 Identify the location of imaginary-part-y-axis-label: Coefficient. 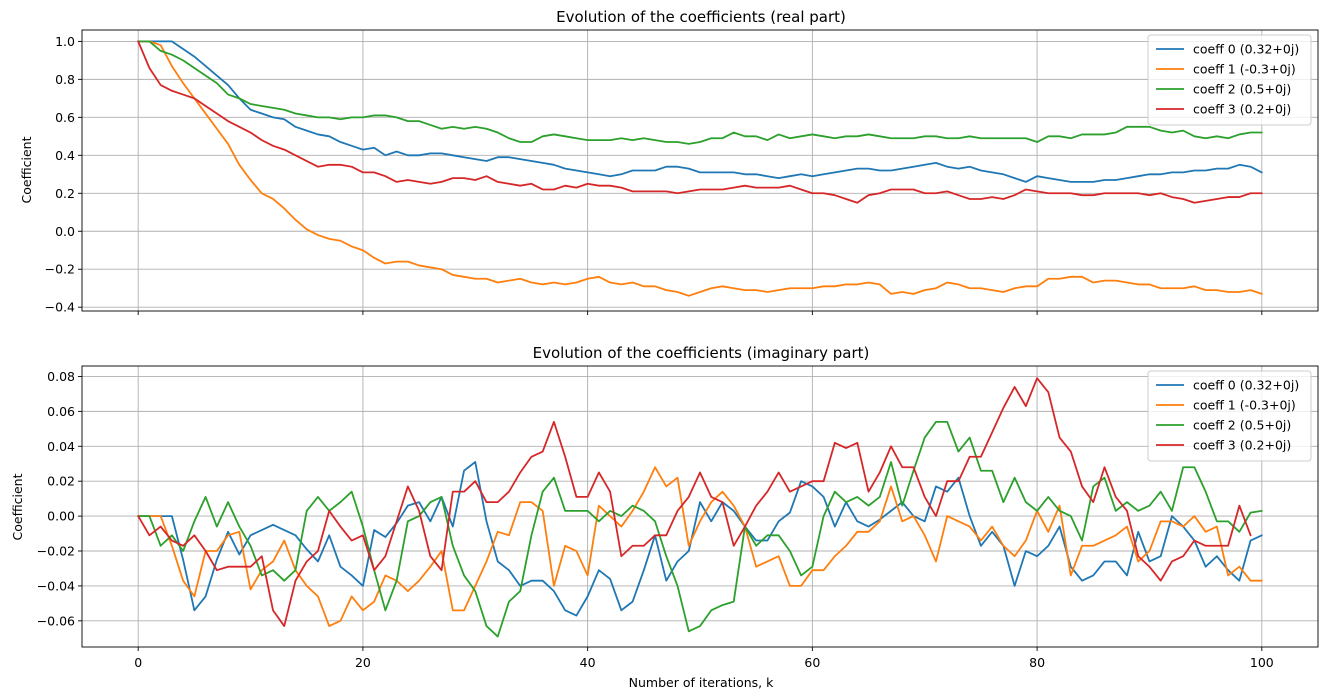
(17, 506).